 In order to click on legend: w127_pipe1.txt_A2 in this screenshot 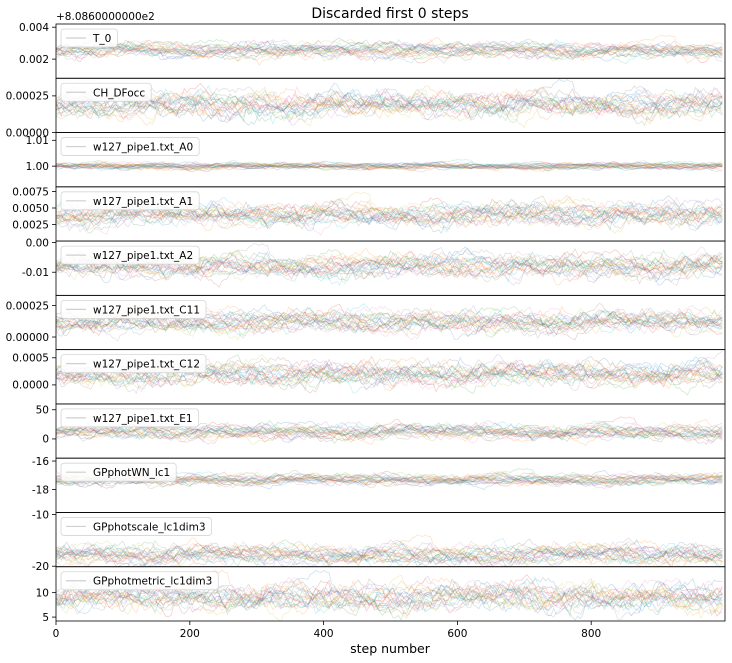, I will do `click(130, 255)`.